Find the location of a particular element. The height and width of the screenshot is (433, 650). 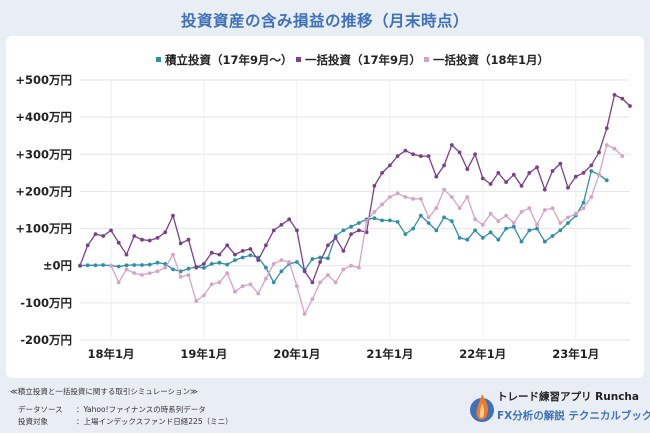

y-tick-label: +300万円 is located at coordinates (43, 154).